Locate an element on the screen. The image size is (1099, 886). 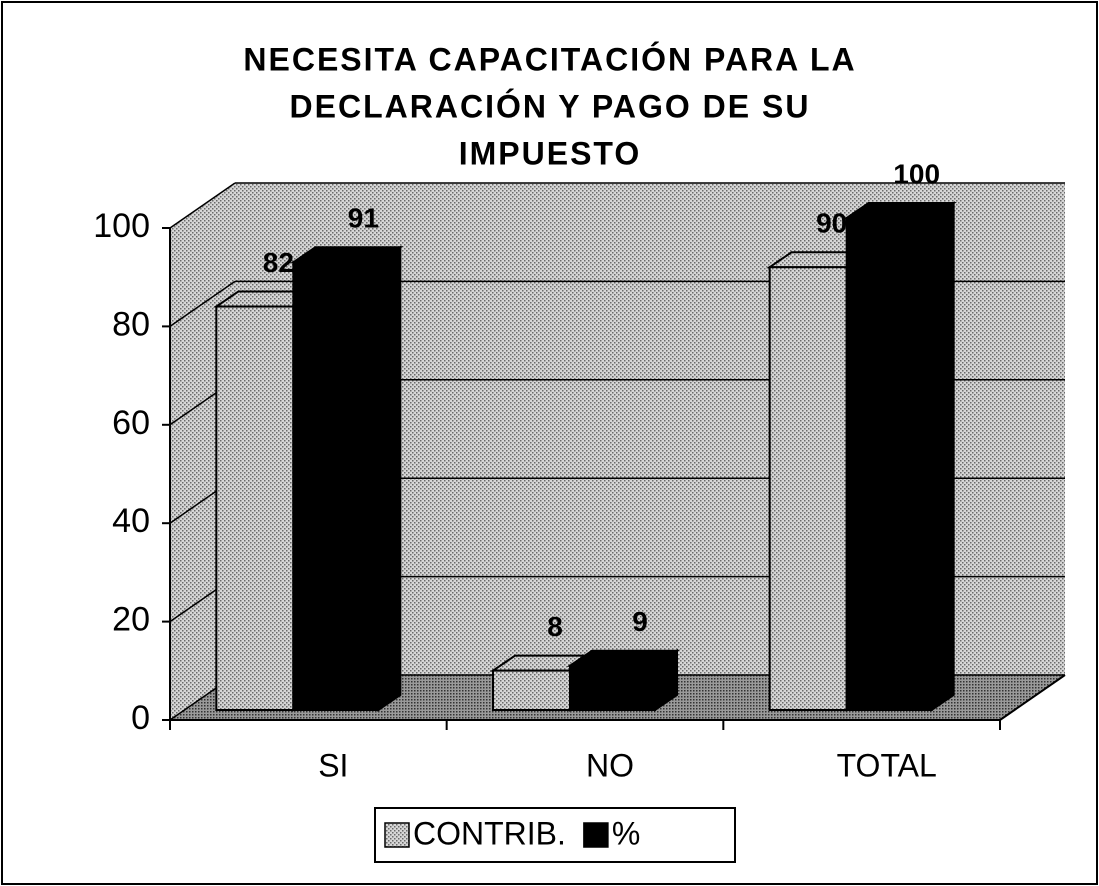
legend-box is located at coordinates (555, 835).